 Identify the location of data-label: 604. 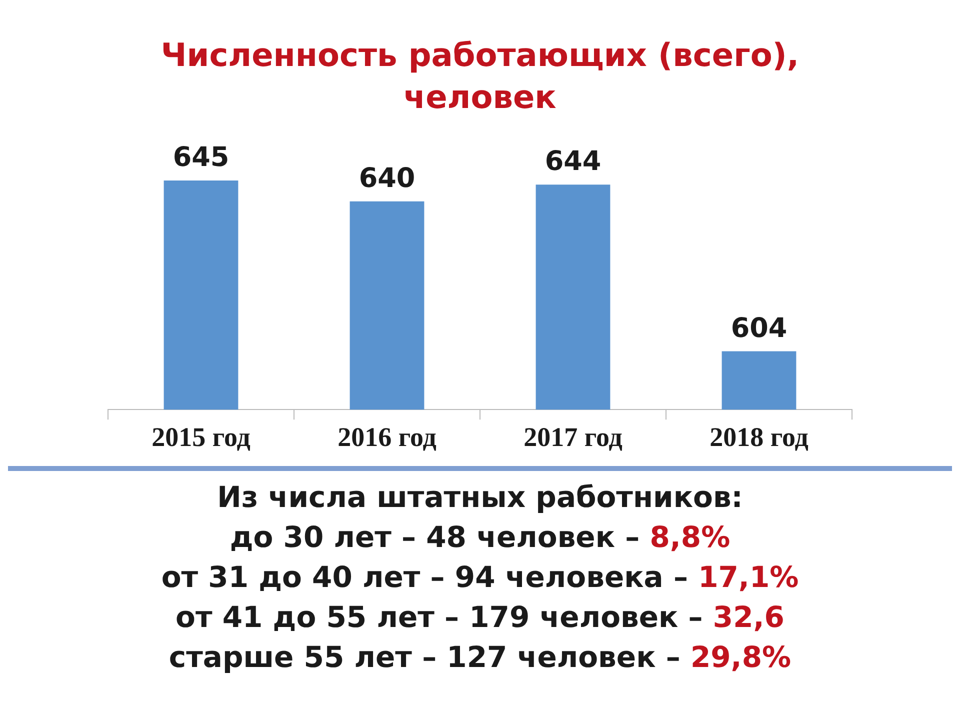
(759, 328).